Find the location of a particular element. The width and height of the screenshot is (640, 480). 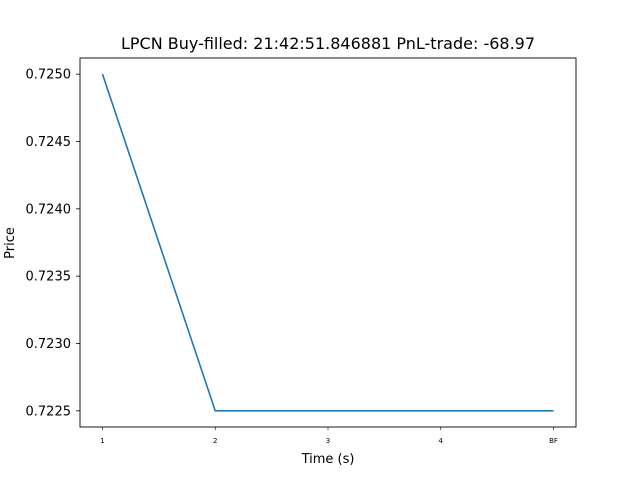

x-tick-label: 1 is located at coordinates (102, 441).